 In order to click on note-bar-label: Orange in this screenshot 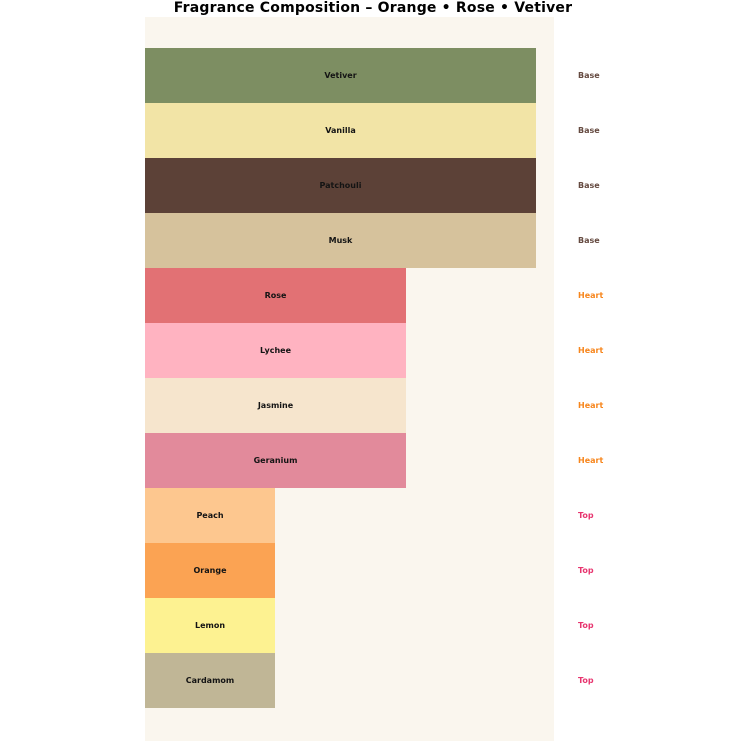, I will do `click(210, 570)`.